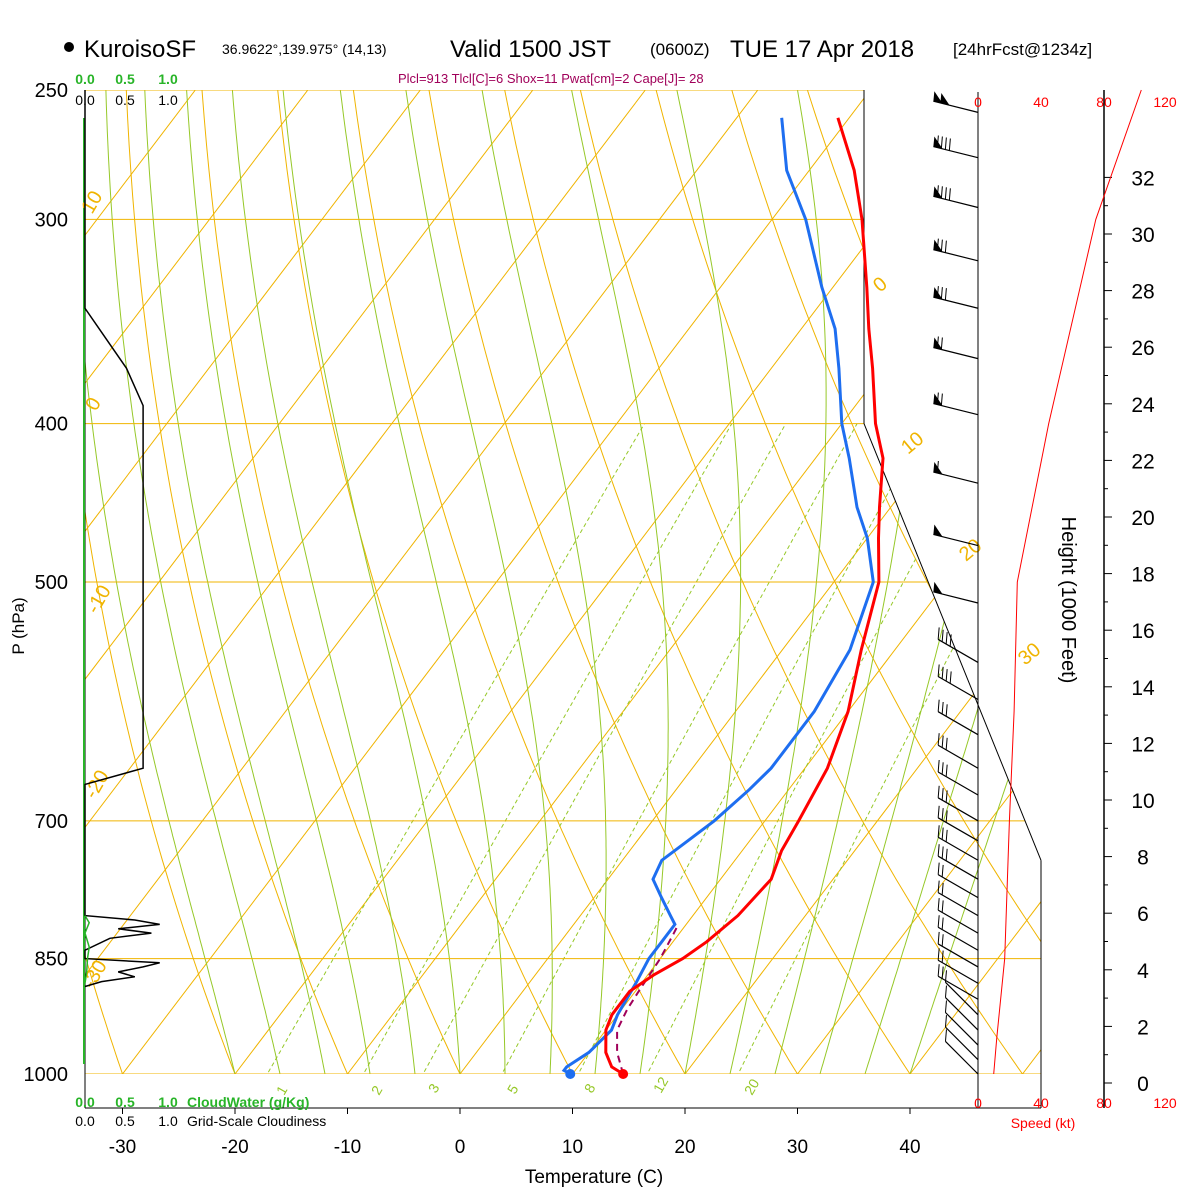 Image resolution: width=1200 pixels, height=1200 pixels. I want to click on cloud-layer, so click(122, 539).